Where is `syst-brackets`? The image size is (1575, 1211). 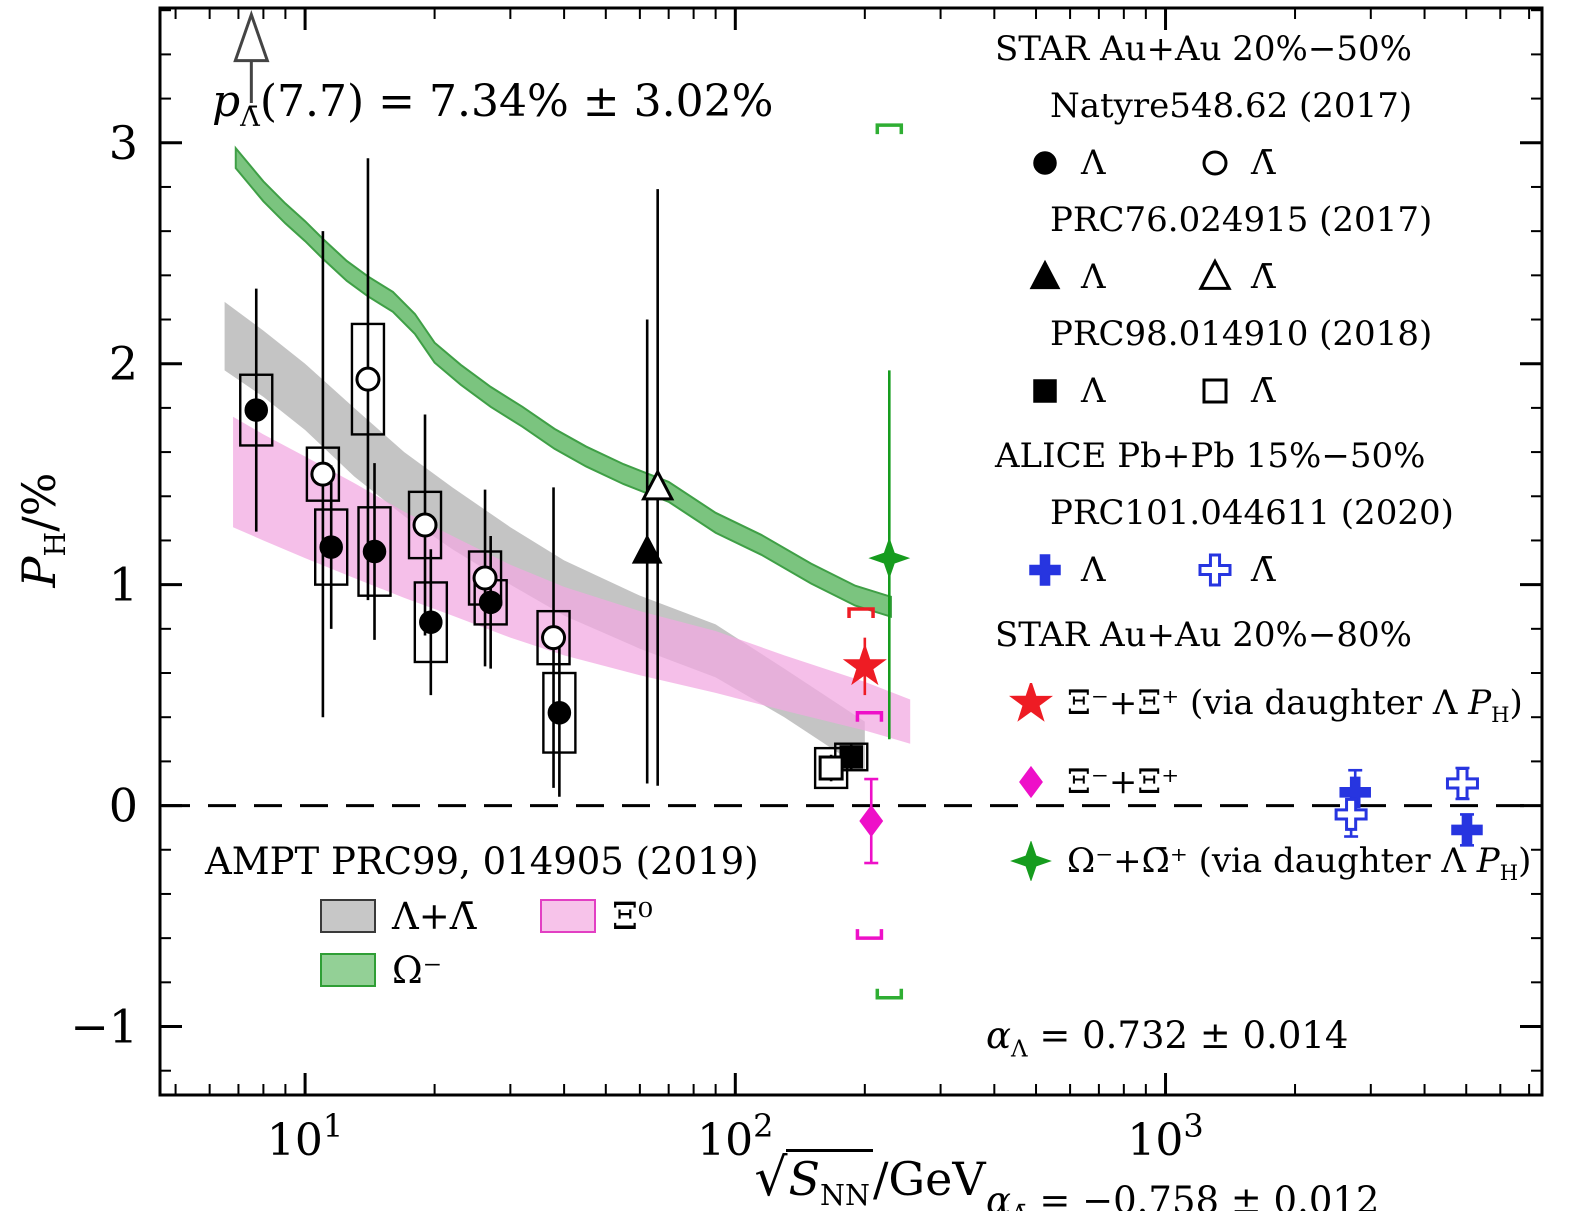
syst-brackets is located at coordinates (875, 561).